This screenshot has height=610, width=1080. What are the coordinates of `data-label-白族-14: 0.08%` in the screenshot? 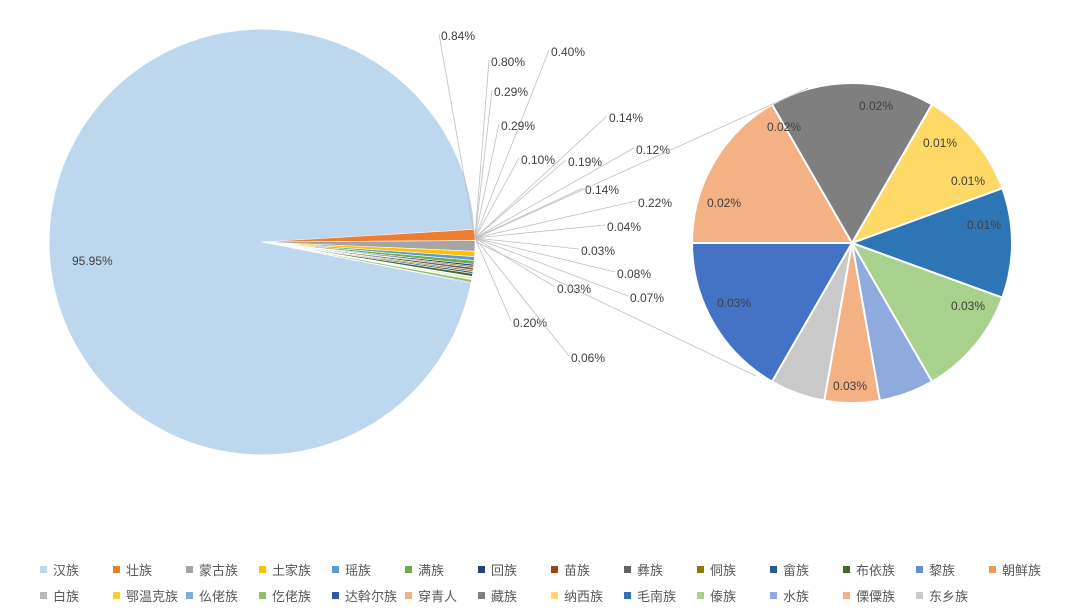 It's located at (634, 274).